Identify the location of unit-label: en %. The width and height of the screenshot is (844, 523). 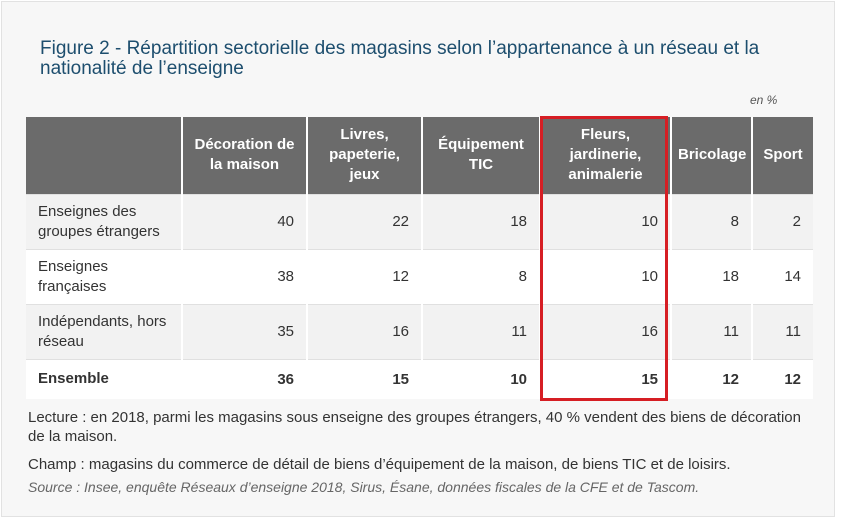
(764, 100).